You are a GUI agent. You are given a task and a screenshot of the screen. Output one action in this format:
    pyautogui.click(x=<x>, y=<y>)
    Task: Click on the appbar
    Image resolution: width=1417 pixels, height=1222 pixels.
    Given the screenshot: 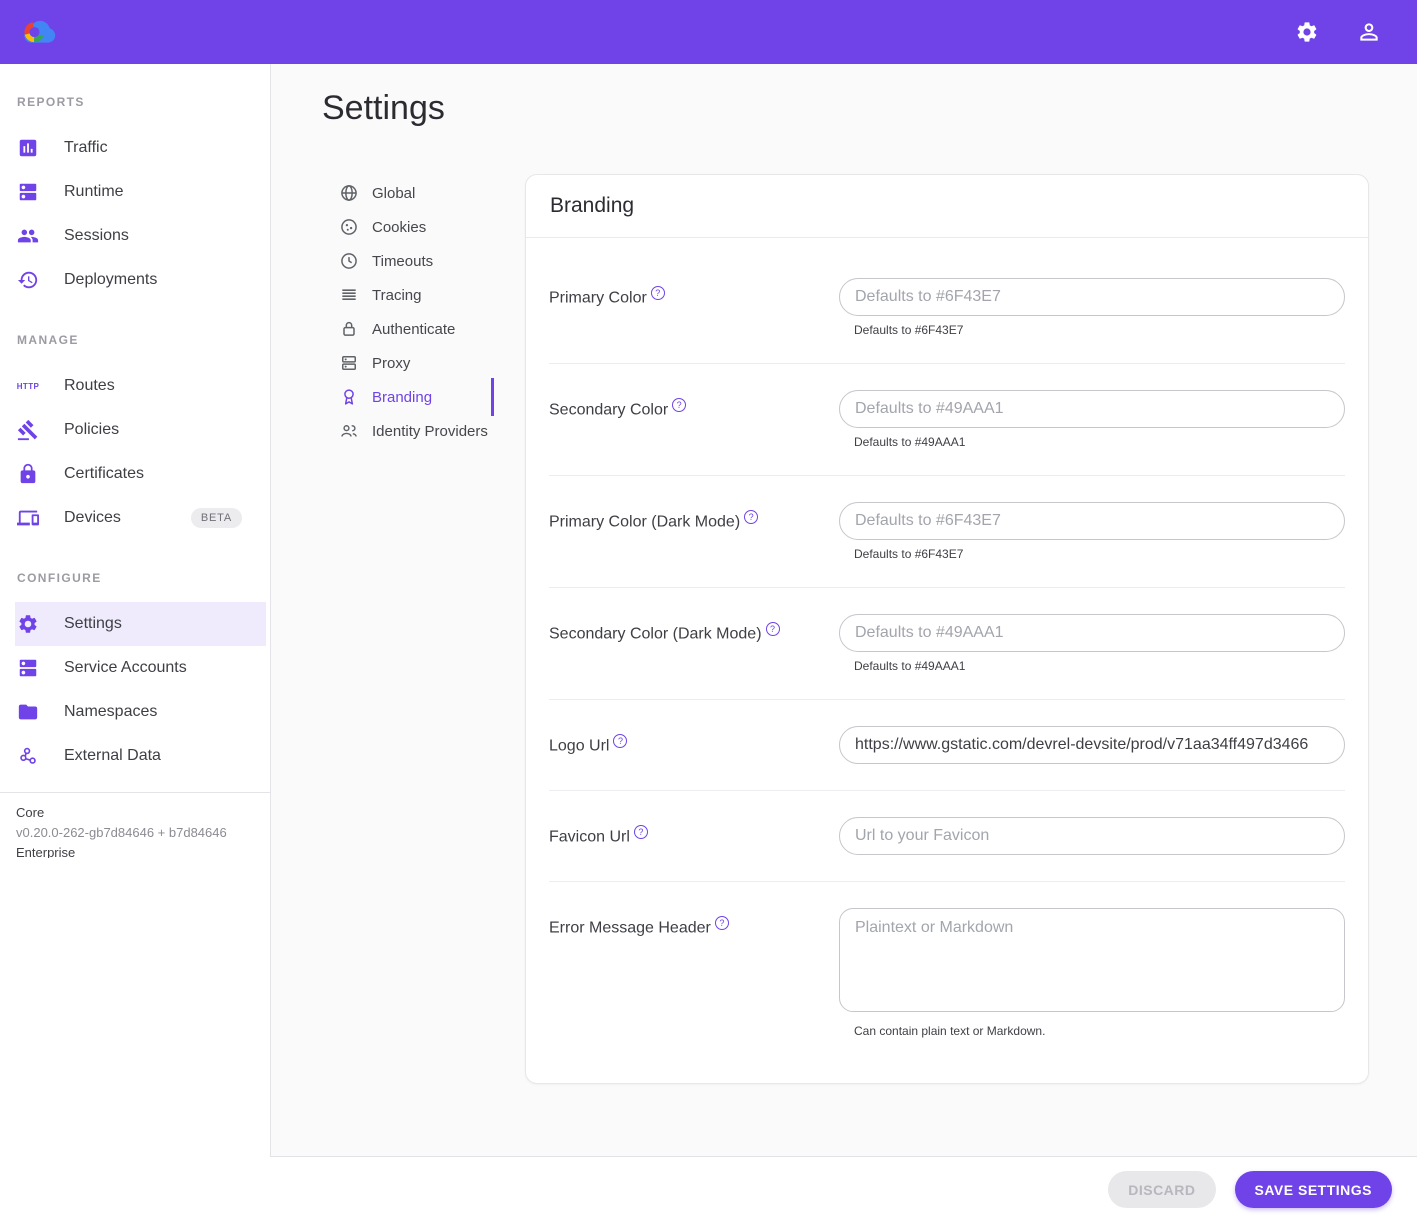 What is the action you would take?
    pyautogui.click(x=708, y=32)
    